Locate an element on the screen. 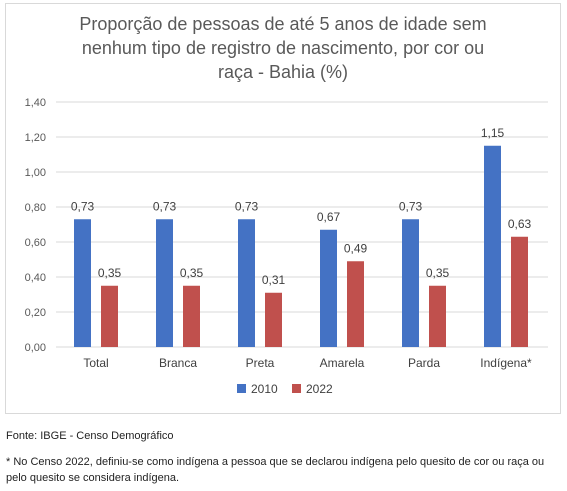 This screenshot has height=491, width=567. bar-2022-branca is located at coordinates (191, 316).